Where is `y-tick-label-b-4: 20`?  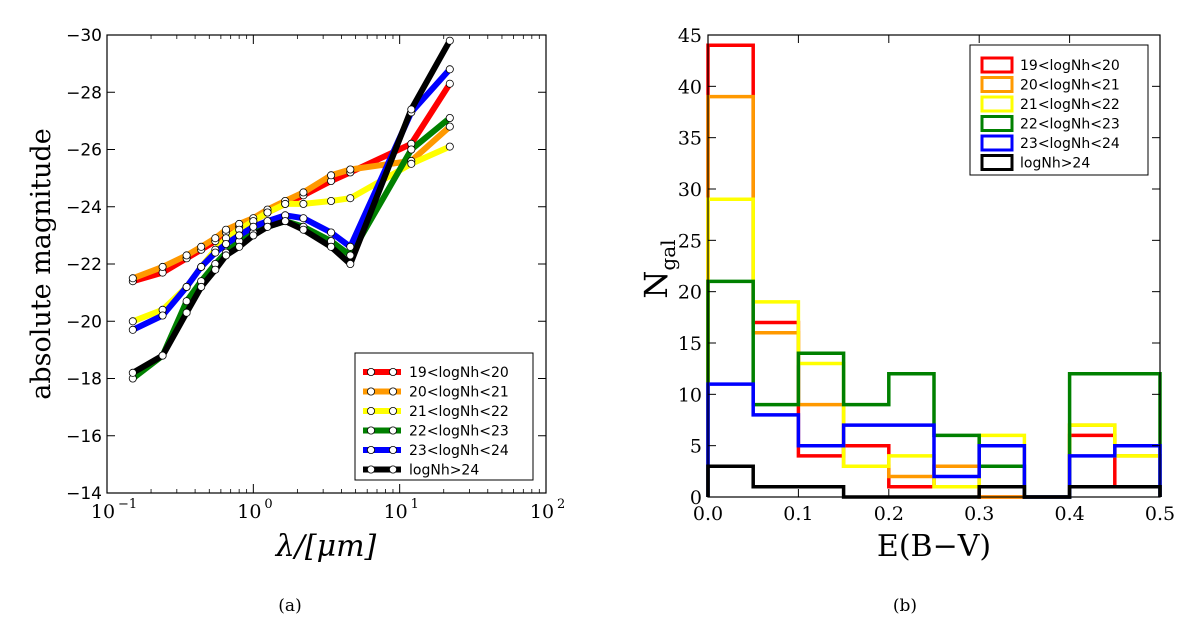 y-tick-label-b-4: 20 is located at coordinates (690, 293).